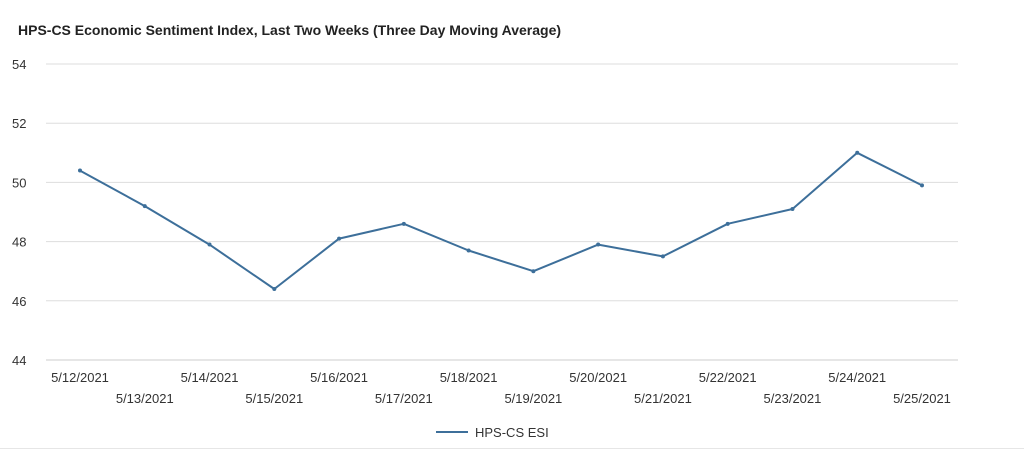  Describe the element at coordinates (793, 398) in the screenshot. I see `x-tick-label: 5/23/2021` at that location.